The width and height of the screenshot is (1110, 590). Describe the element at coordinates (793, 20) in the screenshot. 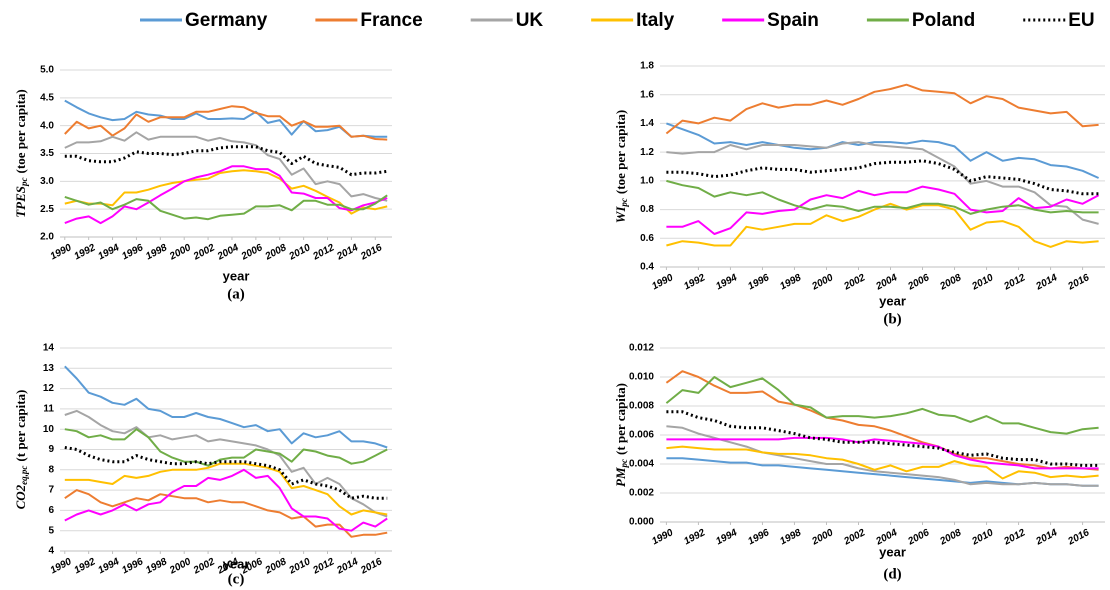

I see `legend-label: Spain` at that location.